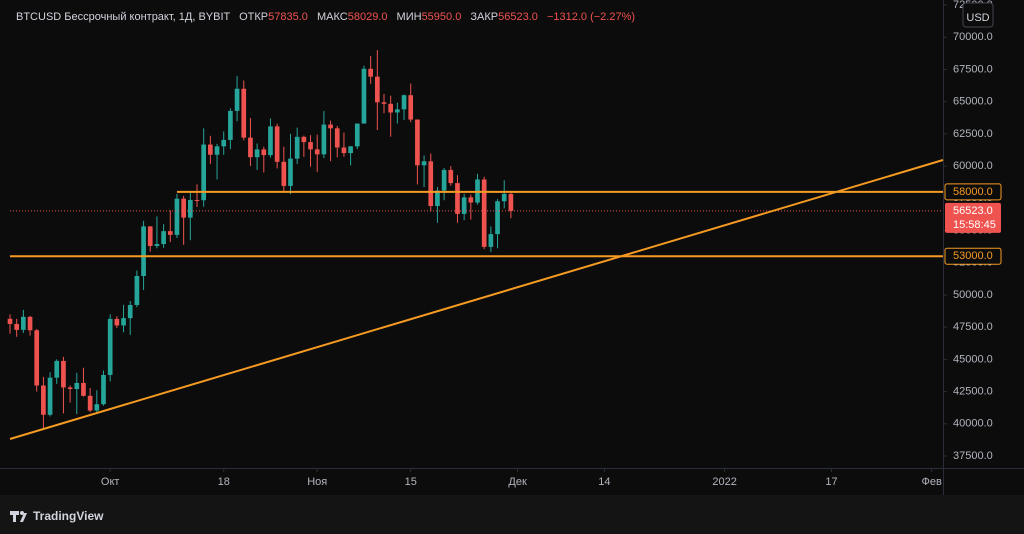 This screenshot has width=1024, height=534. Describe the element at coordinates (518, 17) in the screenshot. I see `close-value: 56523.0` at that location.